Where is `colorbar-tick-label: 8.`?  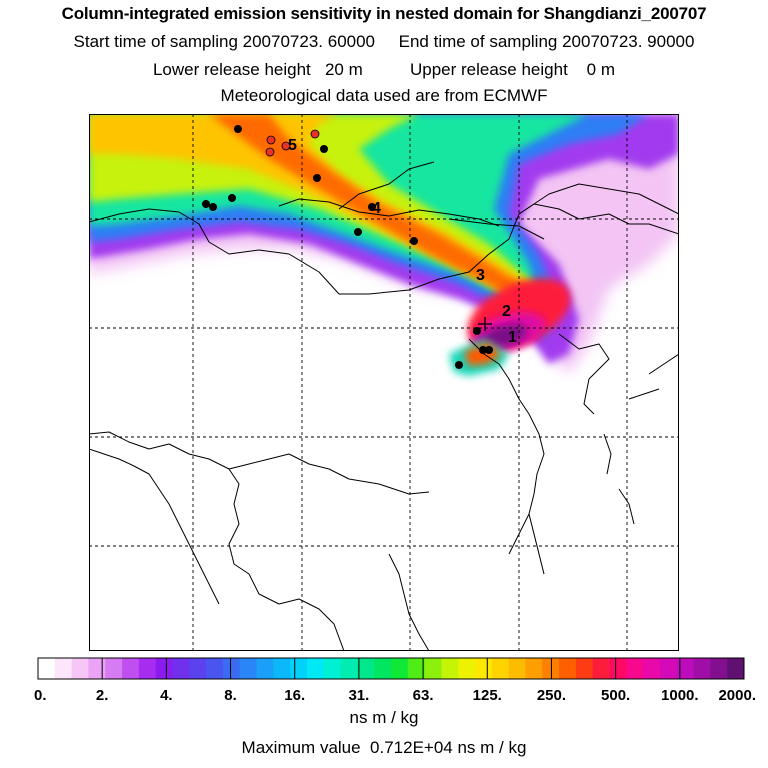
colorbar-tick-label: 8. is located at coordinates (230, 695).